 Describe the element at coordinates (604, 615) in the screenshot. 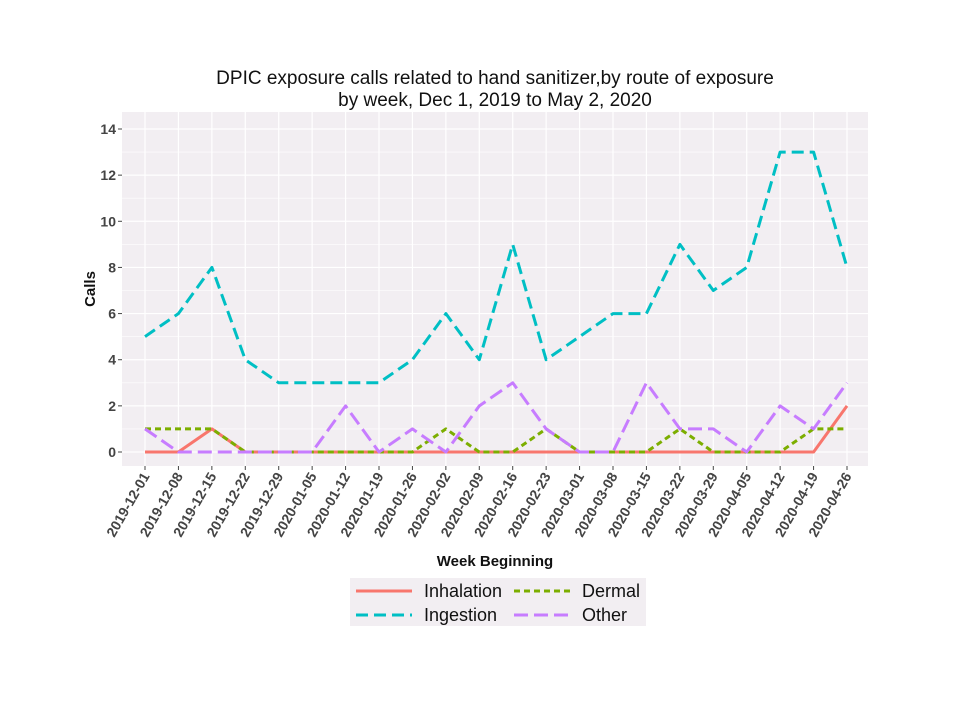

I see `legend-label-other: Other` at that location.